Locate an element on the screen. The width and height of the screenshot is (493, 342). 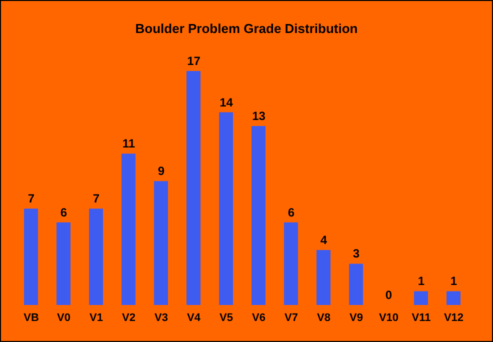
x-tick-label: V10 is located at coordinates (388, 318).